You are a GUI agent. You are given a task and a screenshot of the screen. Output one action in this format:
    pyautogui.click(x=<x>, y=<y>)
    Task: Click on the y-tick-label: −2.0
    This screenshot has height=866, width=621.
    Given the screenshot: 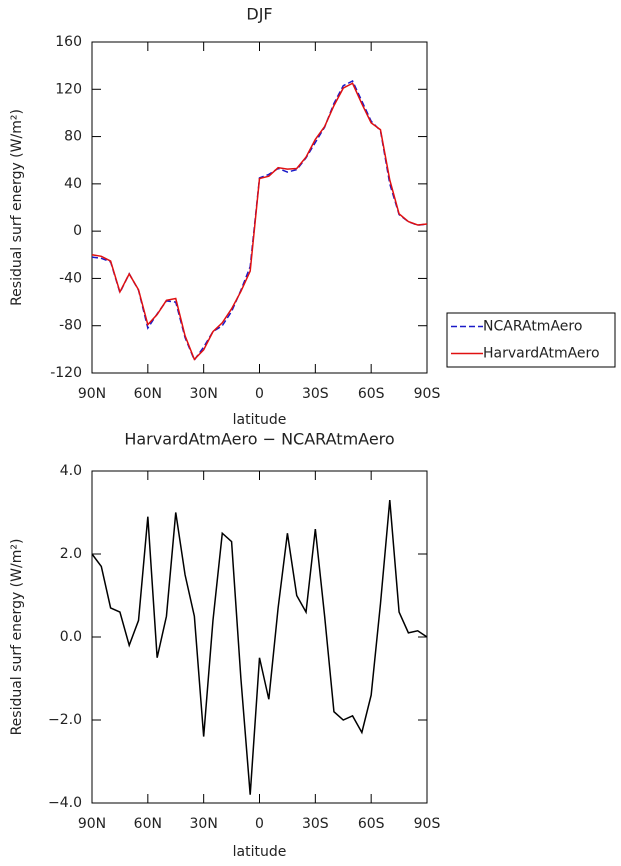 What is the action you would take?
    pyautogui.click(x=65, y=720)
    